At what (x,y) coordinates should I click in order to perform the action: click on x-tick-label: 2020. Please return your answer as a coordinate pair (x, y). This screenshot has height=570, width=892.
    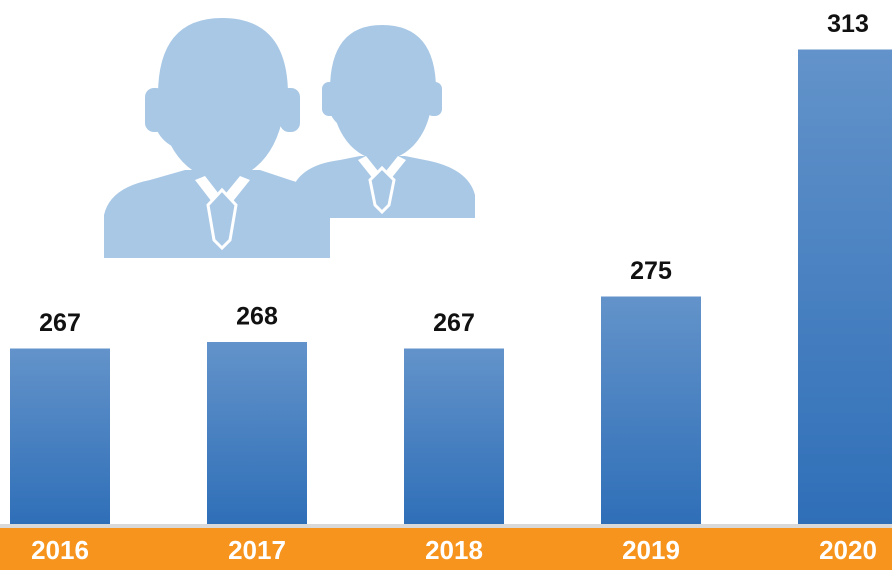
    Looking at the image, I should click on (848, 550).